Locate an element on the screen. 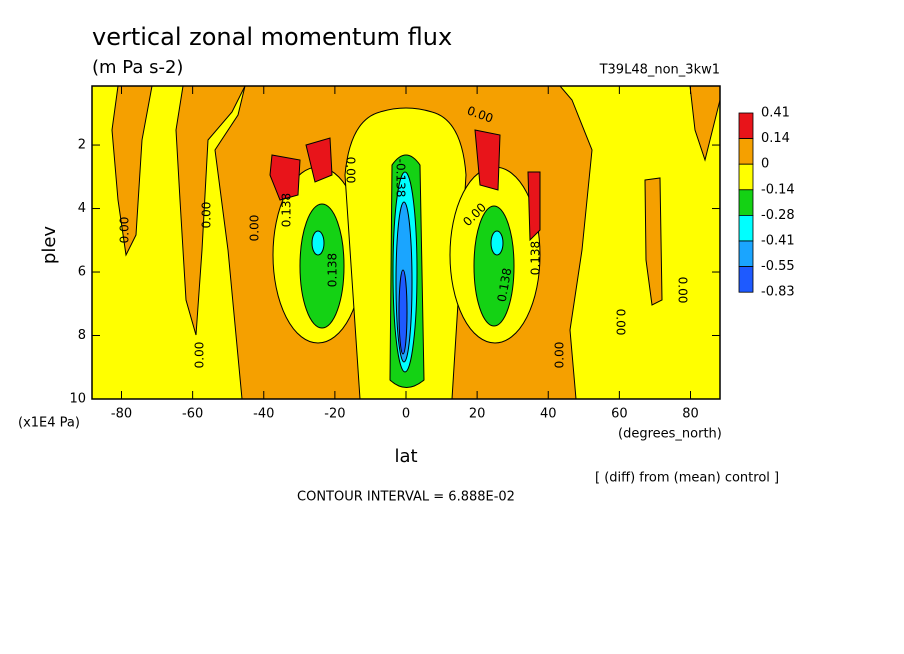 Image resolution: width=904 pixels, height=654 pixels. y-units: (x1E4 Pa) is located at coordinates (49, 423).